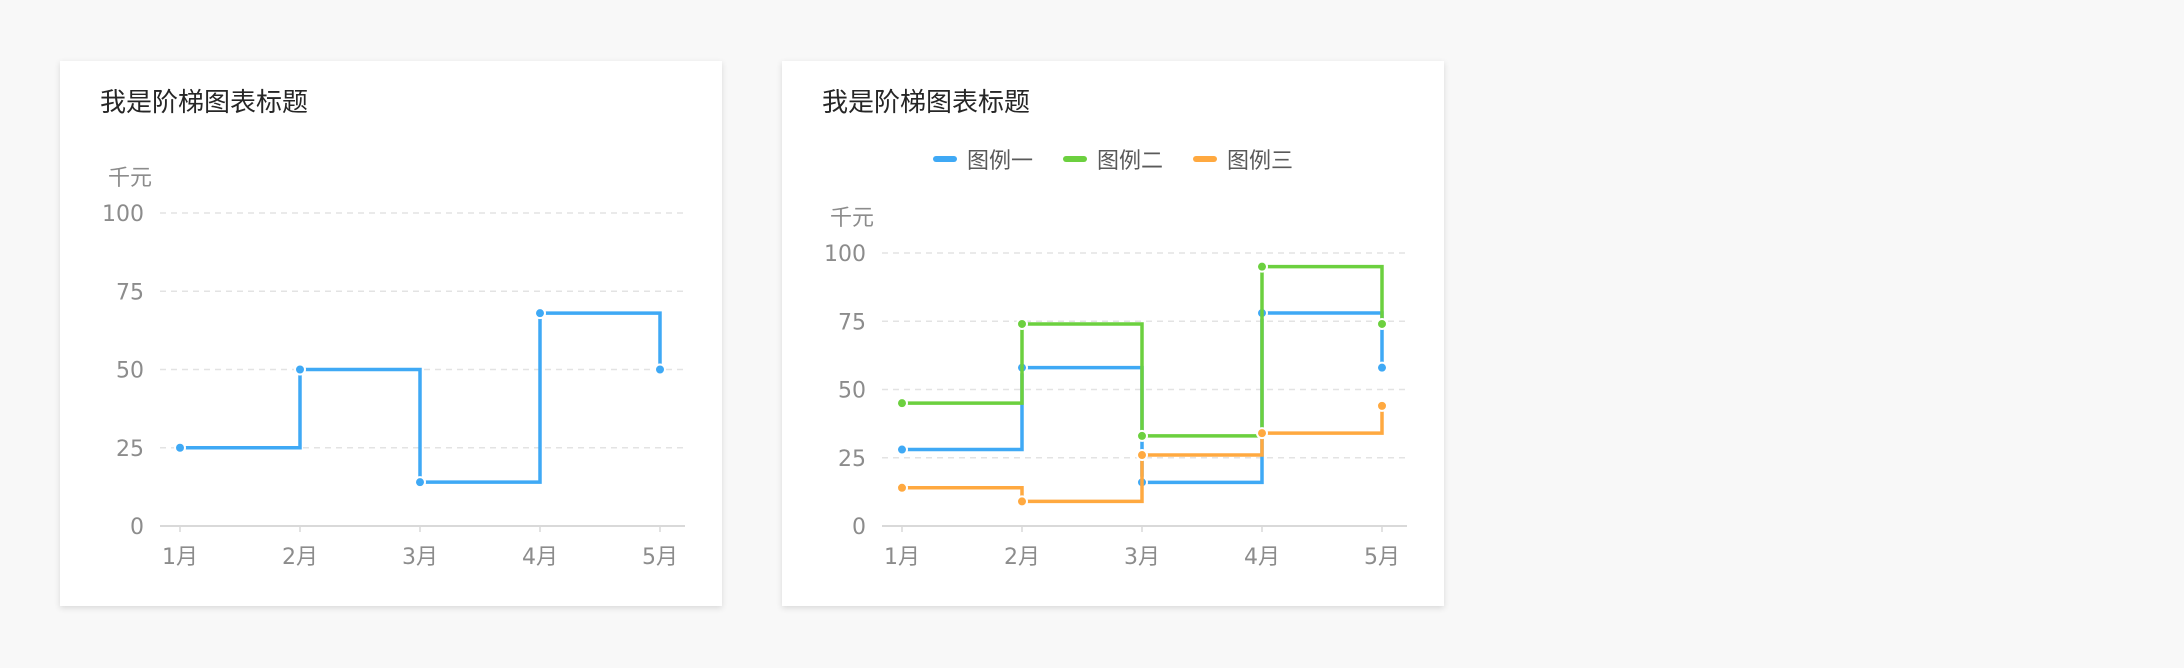  I want to click on legend-item: 图例二, so click(1112, 159).